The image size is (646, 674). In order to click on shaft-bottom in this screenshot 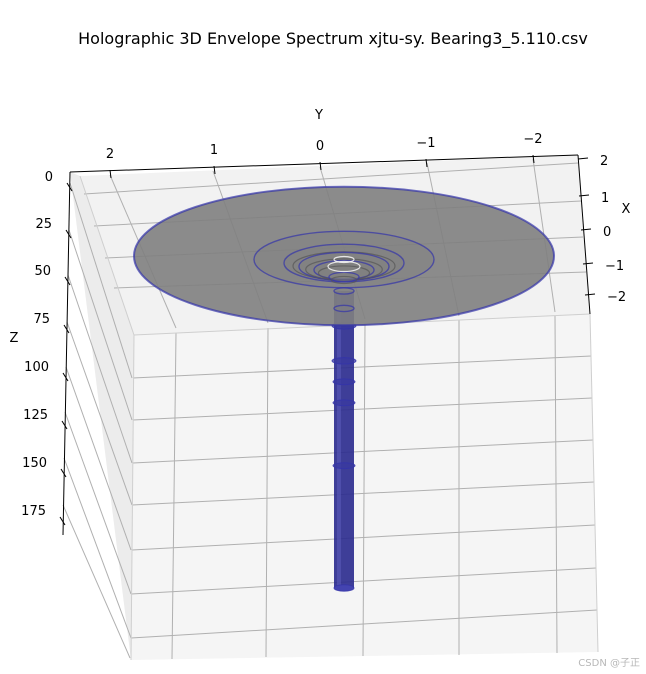, I will do `click(344, 588)`.